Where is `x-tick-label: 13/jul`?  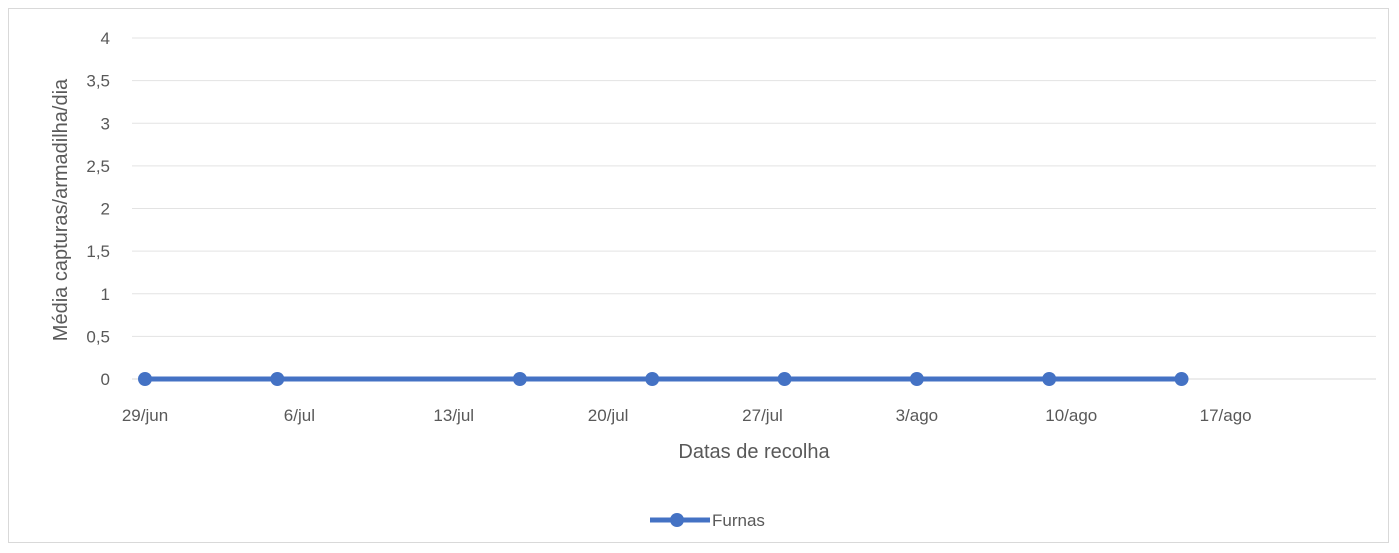
x-tick-label: 13/jul is located at coordinates (453, 415).